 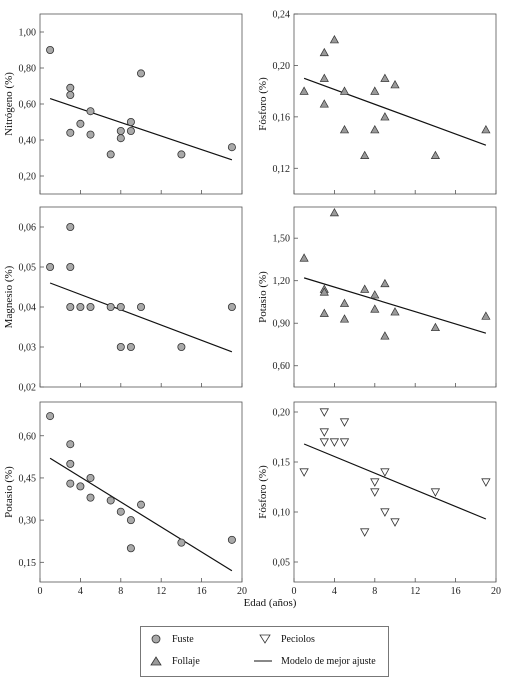 I want to click on chart-panel-4: 0,60 0,90 1,20 1,50 Potasio (%), so click(x=377, y=297).